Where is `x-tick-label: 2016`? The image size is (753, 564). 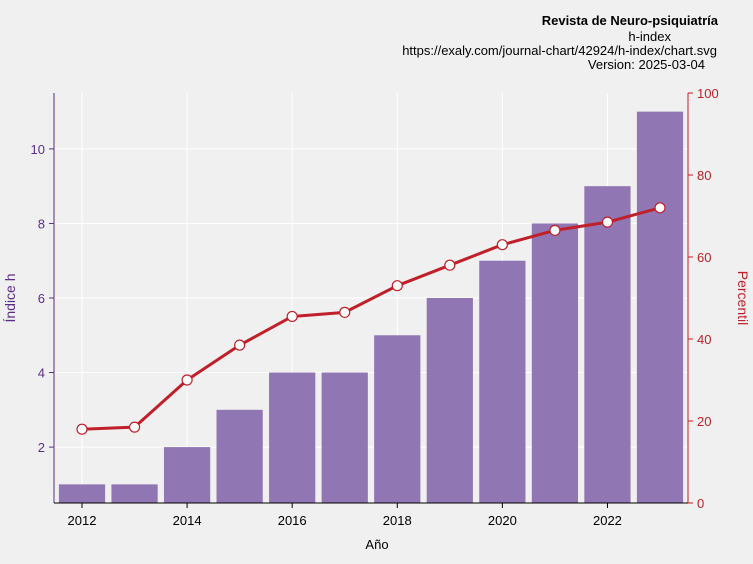
x-tick-label: 2016 is located at coordinates (292, 520).